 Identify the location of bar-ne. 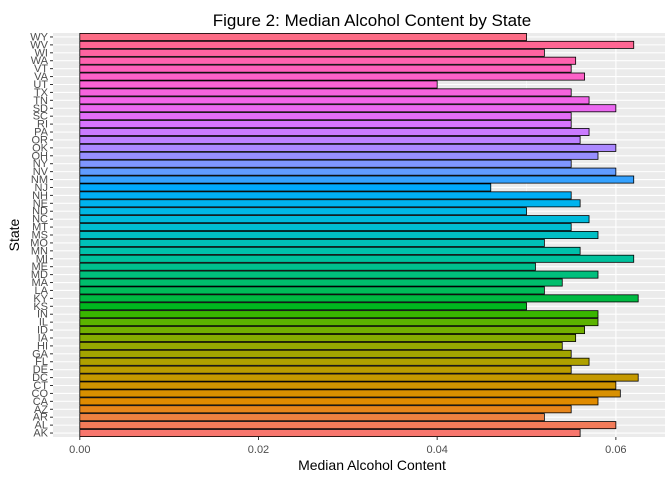
(330, 203).